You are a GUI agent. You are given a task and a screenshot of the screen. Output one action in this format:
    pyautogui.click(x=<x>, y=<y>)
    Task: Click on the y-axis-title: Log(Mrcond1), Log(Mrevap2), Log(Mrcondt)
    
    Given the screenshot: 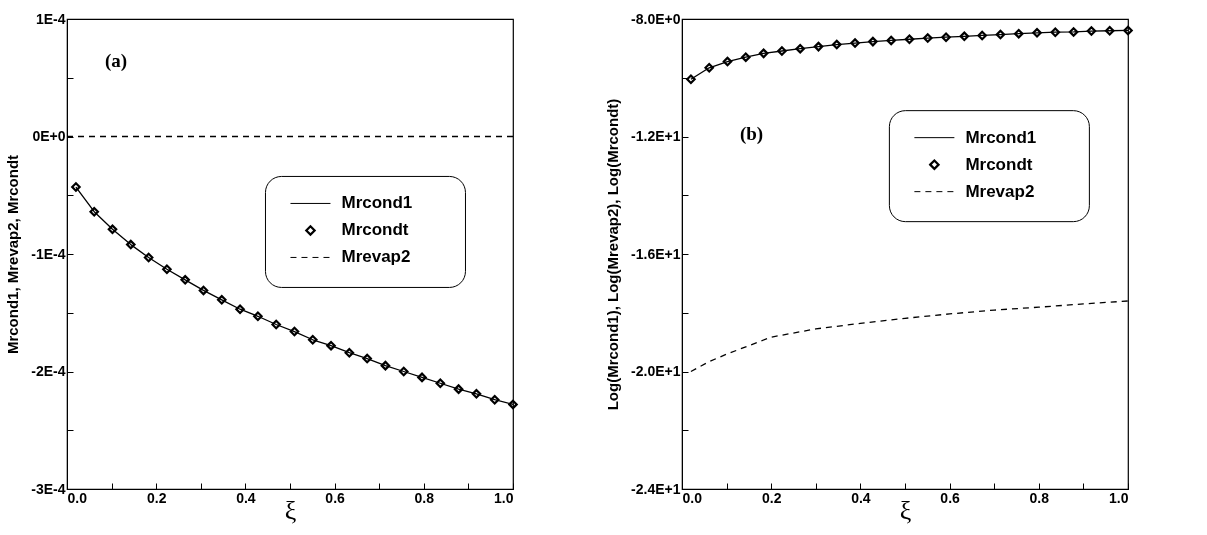 What is the action you would take?
    pyautogui.click(x=613, y=254)
    